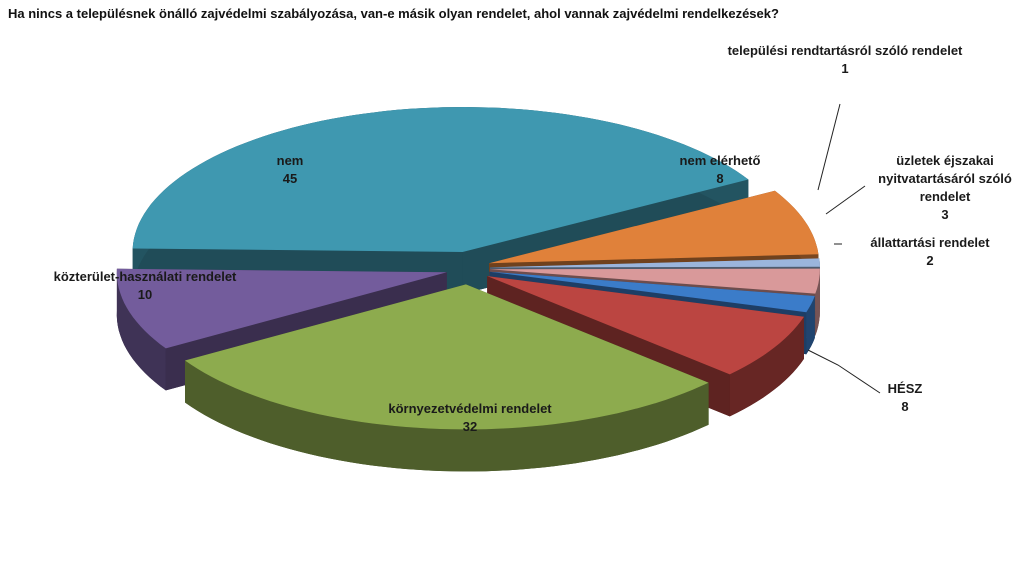  What do you see at coordinates (845, 50) in the screenshot?
I see `label-name: települési rendtartásról szóló rendelet` at bounding box center [845, 50].